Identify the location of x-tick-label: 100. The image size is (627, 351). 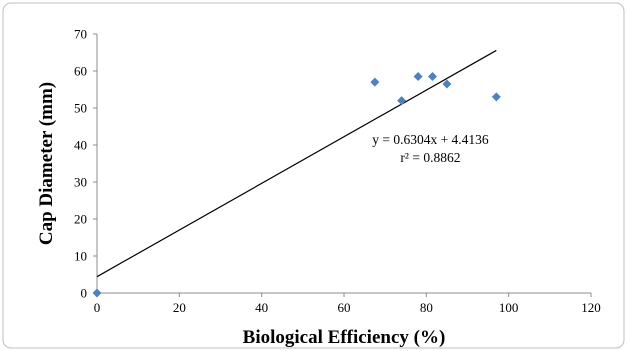
(509, 307).